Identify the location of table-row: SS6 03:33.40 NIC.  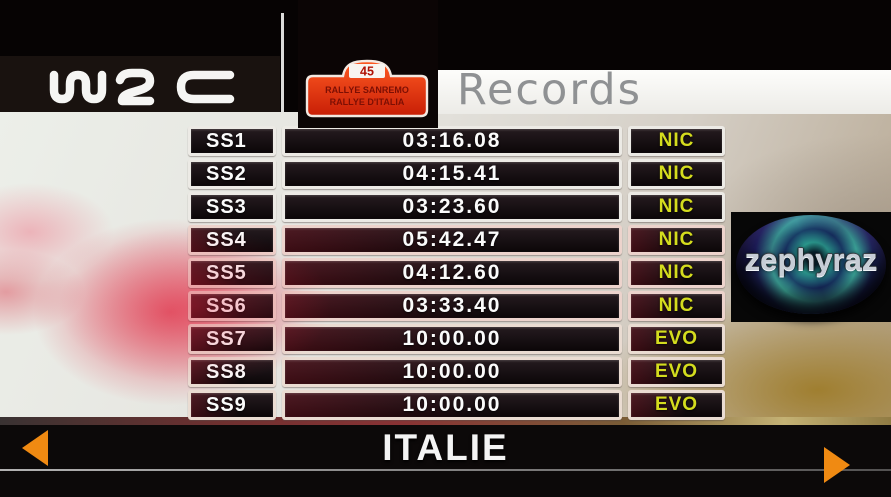
(456, 306).